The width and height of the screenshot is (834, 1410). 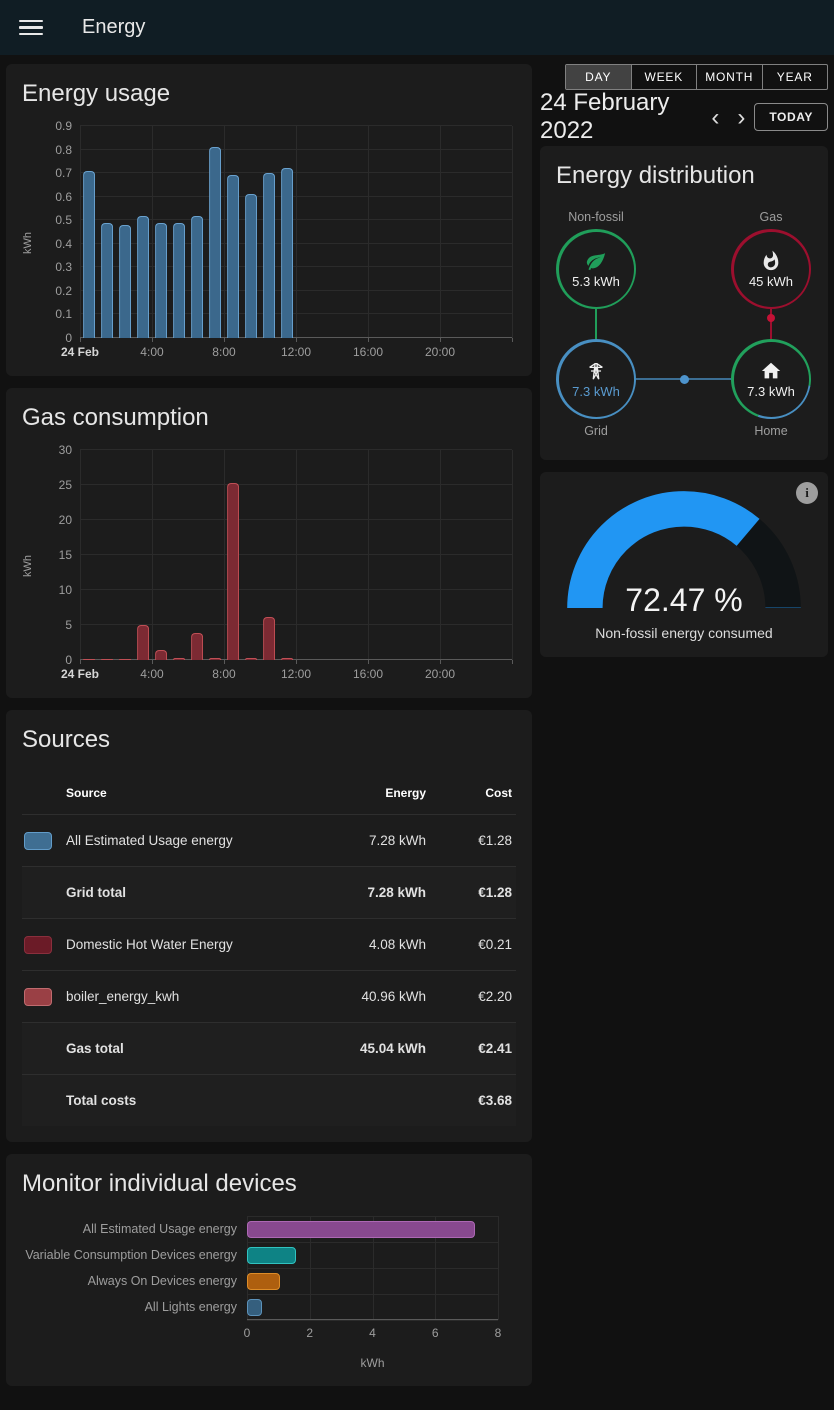 I want to click on period-tab-group: DAY WEEK MONTH YEAR, so click(x=696, y=77).